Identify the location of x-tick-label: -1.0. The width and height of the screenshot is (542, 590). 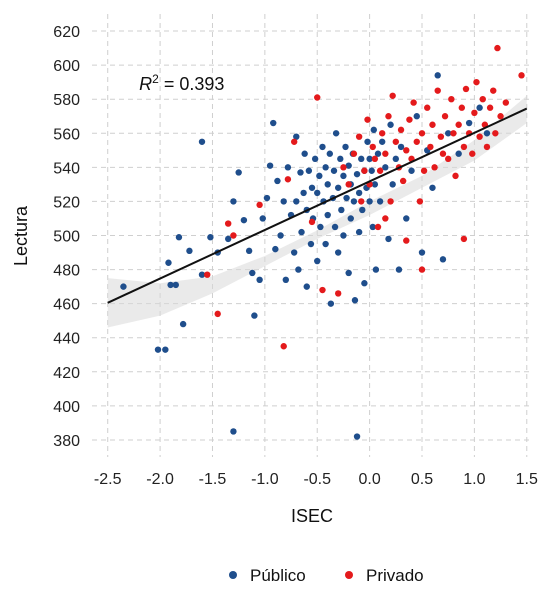
(265, 479).